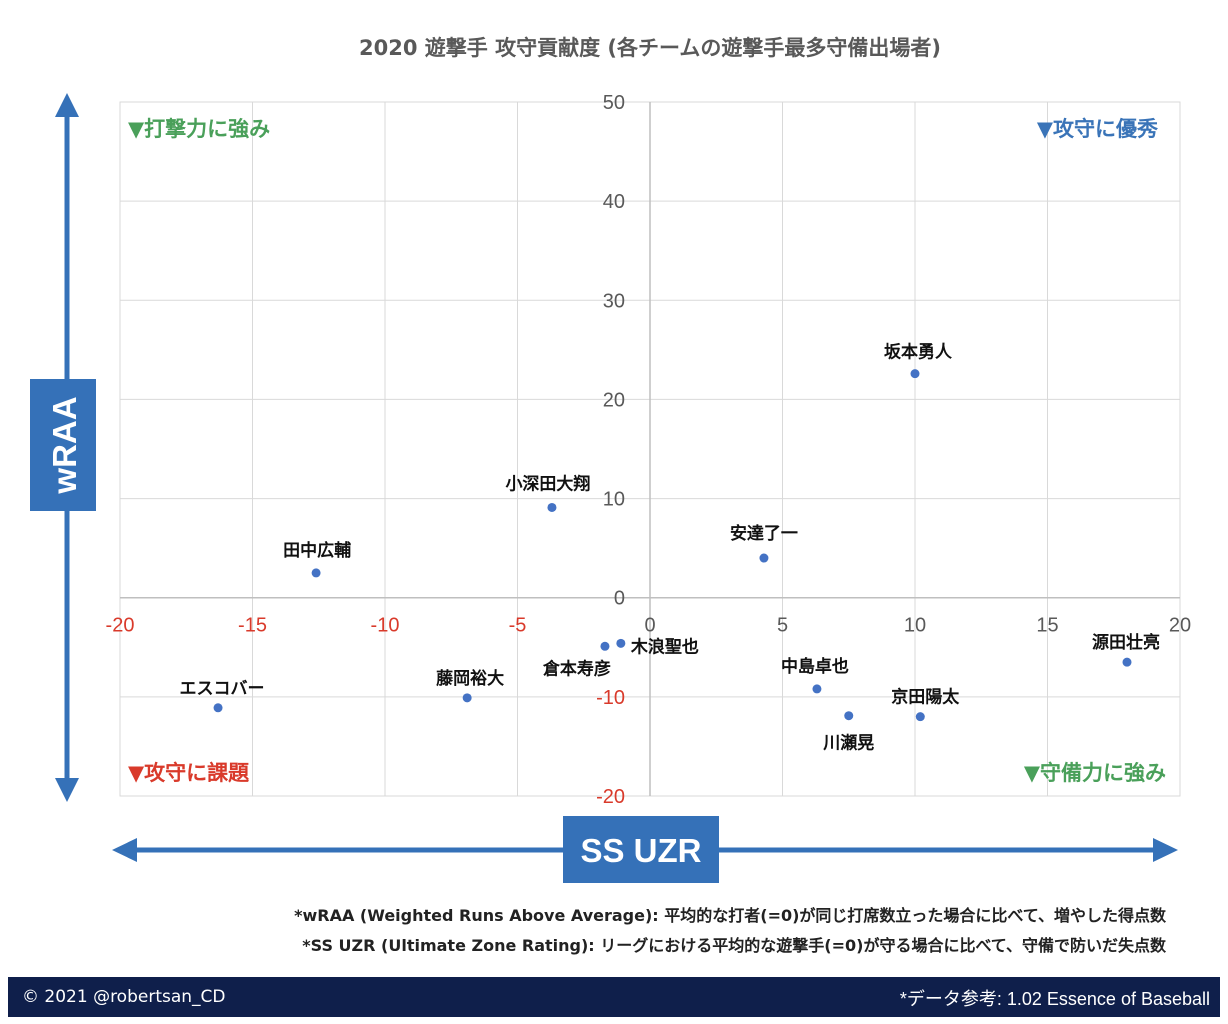  Describe the element at coordinates (199, 129) in the screenshot. I see `quadrant-label-top-left: ▼打撃力に強み` at that location.